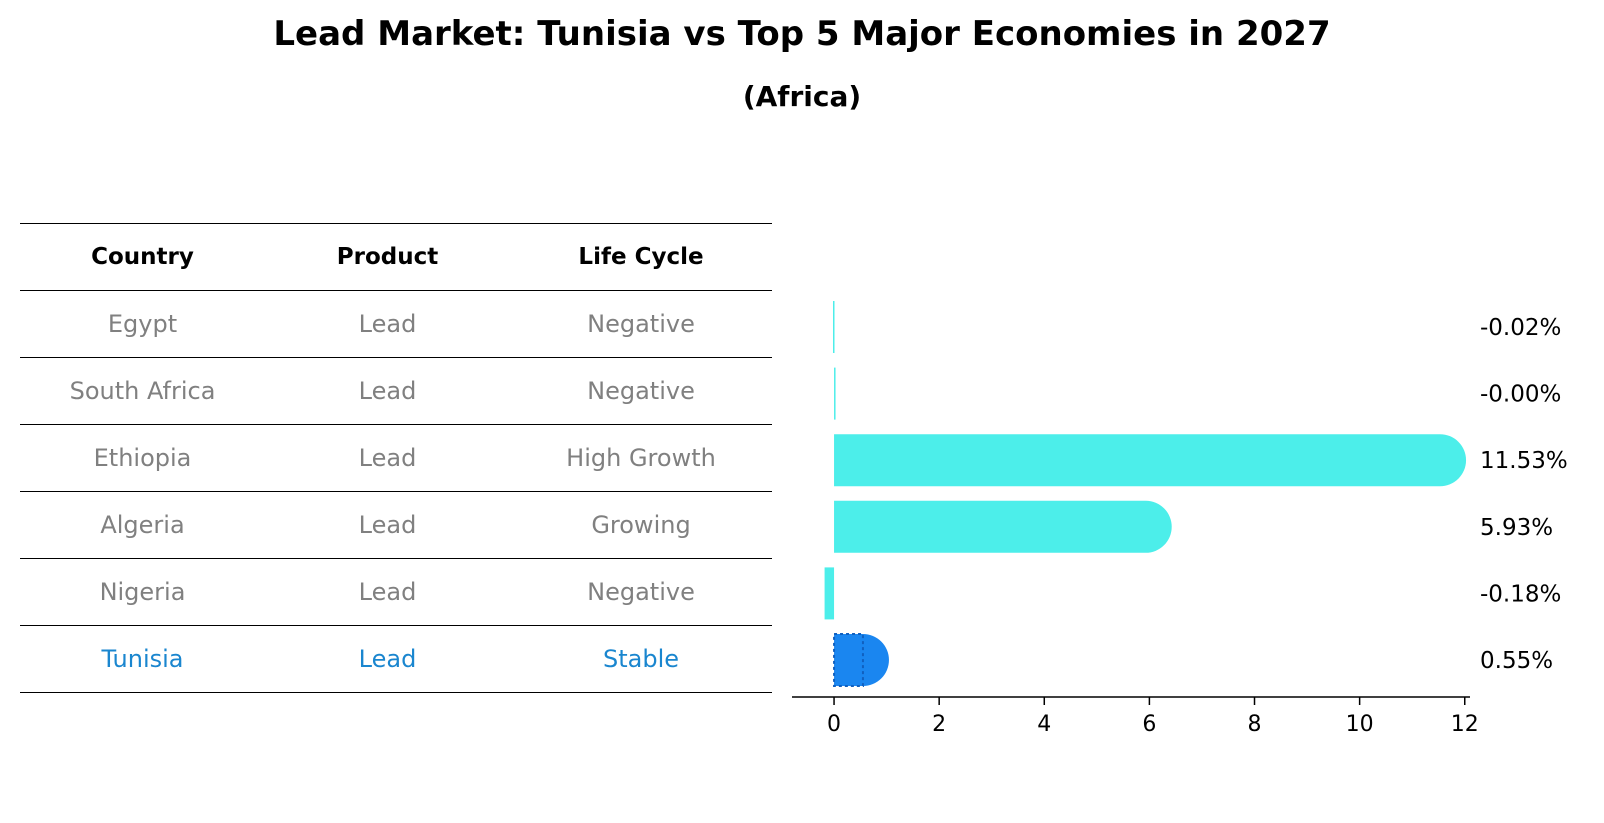  I want to click on table-row: South Africa Lead Negative, so click(396, 391).